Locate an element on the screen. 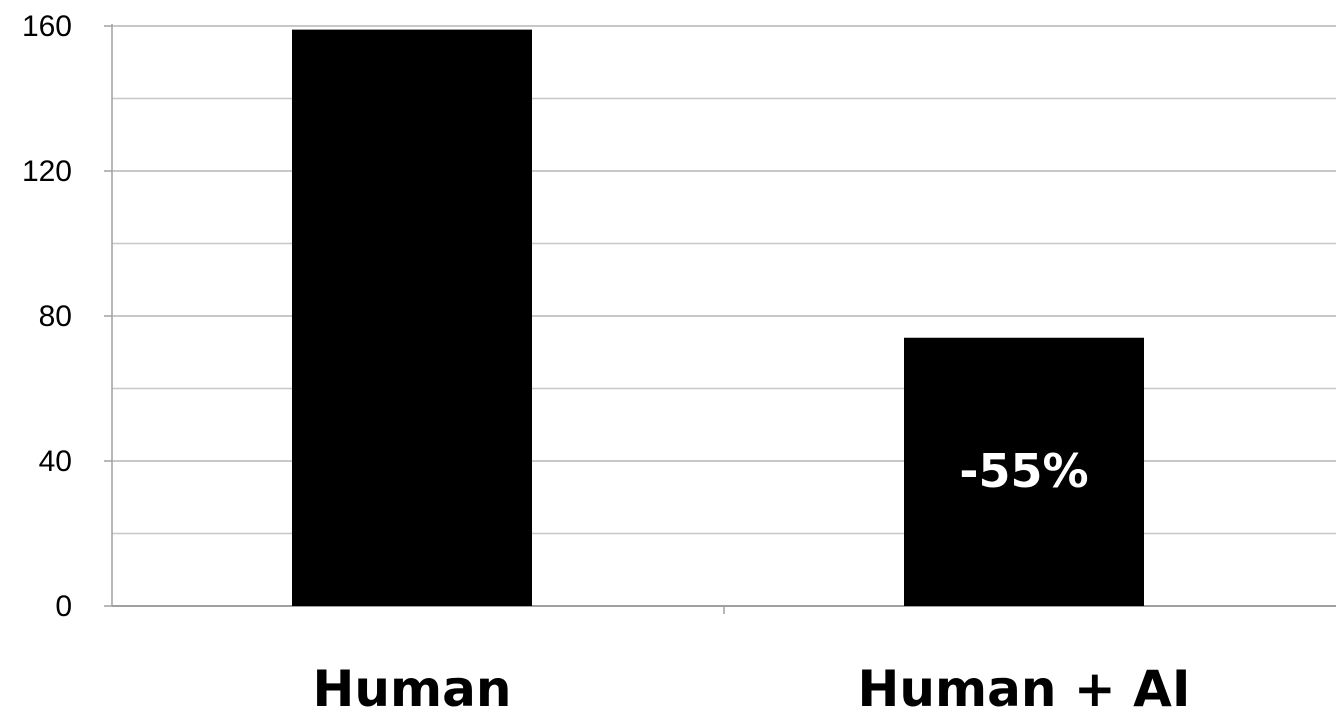 This screenshot has width=1336, height=709. data-label: -55% is located at coordinates (1023, 471).